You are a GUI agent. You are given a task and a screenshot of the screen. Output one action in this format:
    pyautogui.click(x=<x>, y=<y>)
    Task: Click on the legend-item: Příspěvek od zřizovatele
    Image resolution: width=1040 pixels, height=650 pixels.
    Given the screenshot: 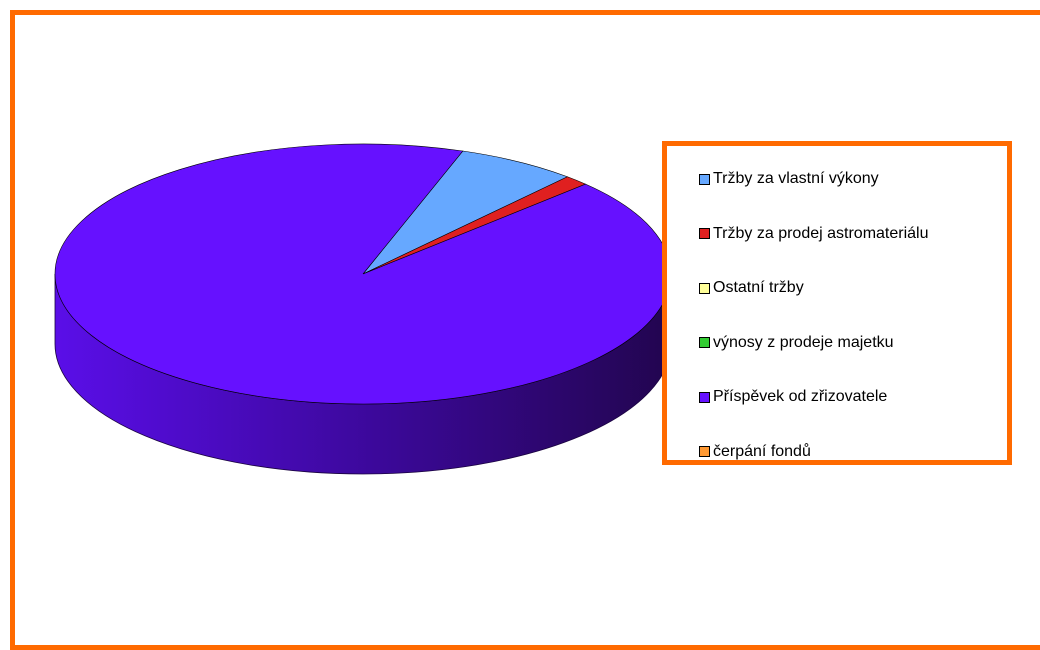 What is the action you would take?
    pyautogui.click(x=837, y=397)
    